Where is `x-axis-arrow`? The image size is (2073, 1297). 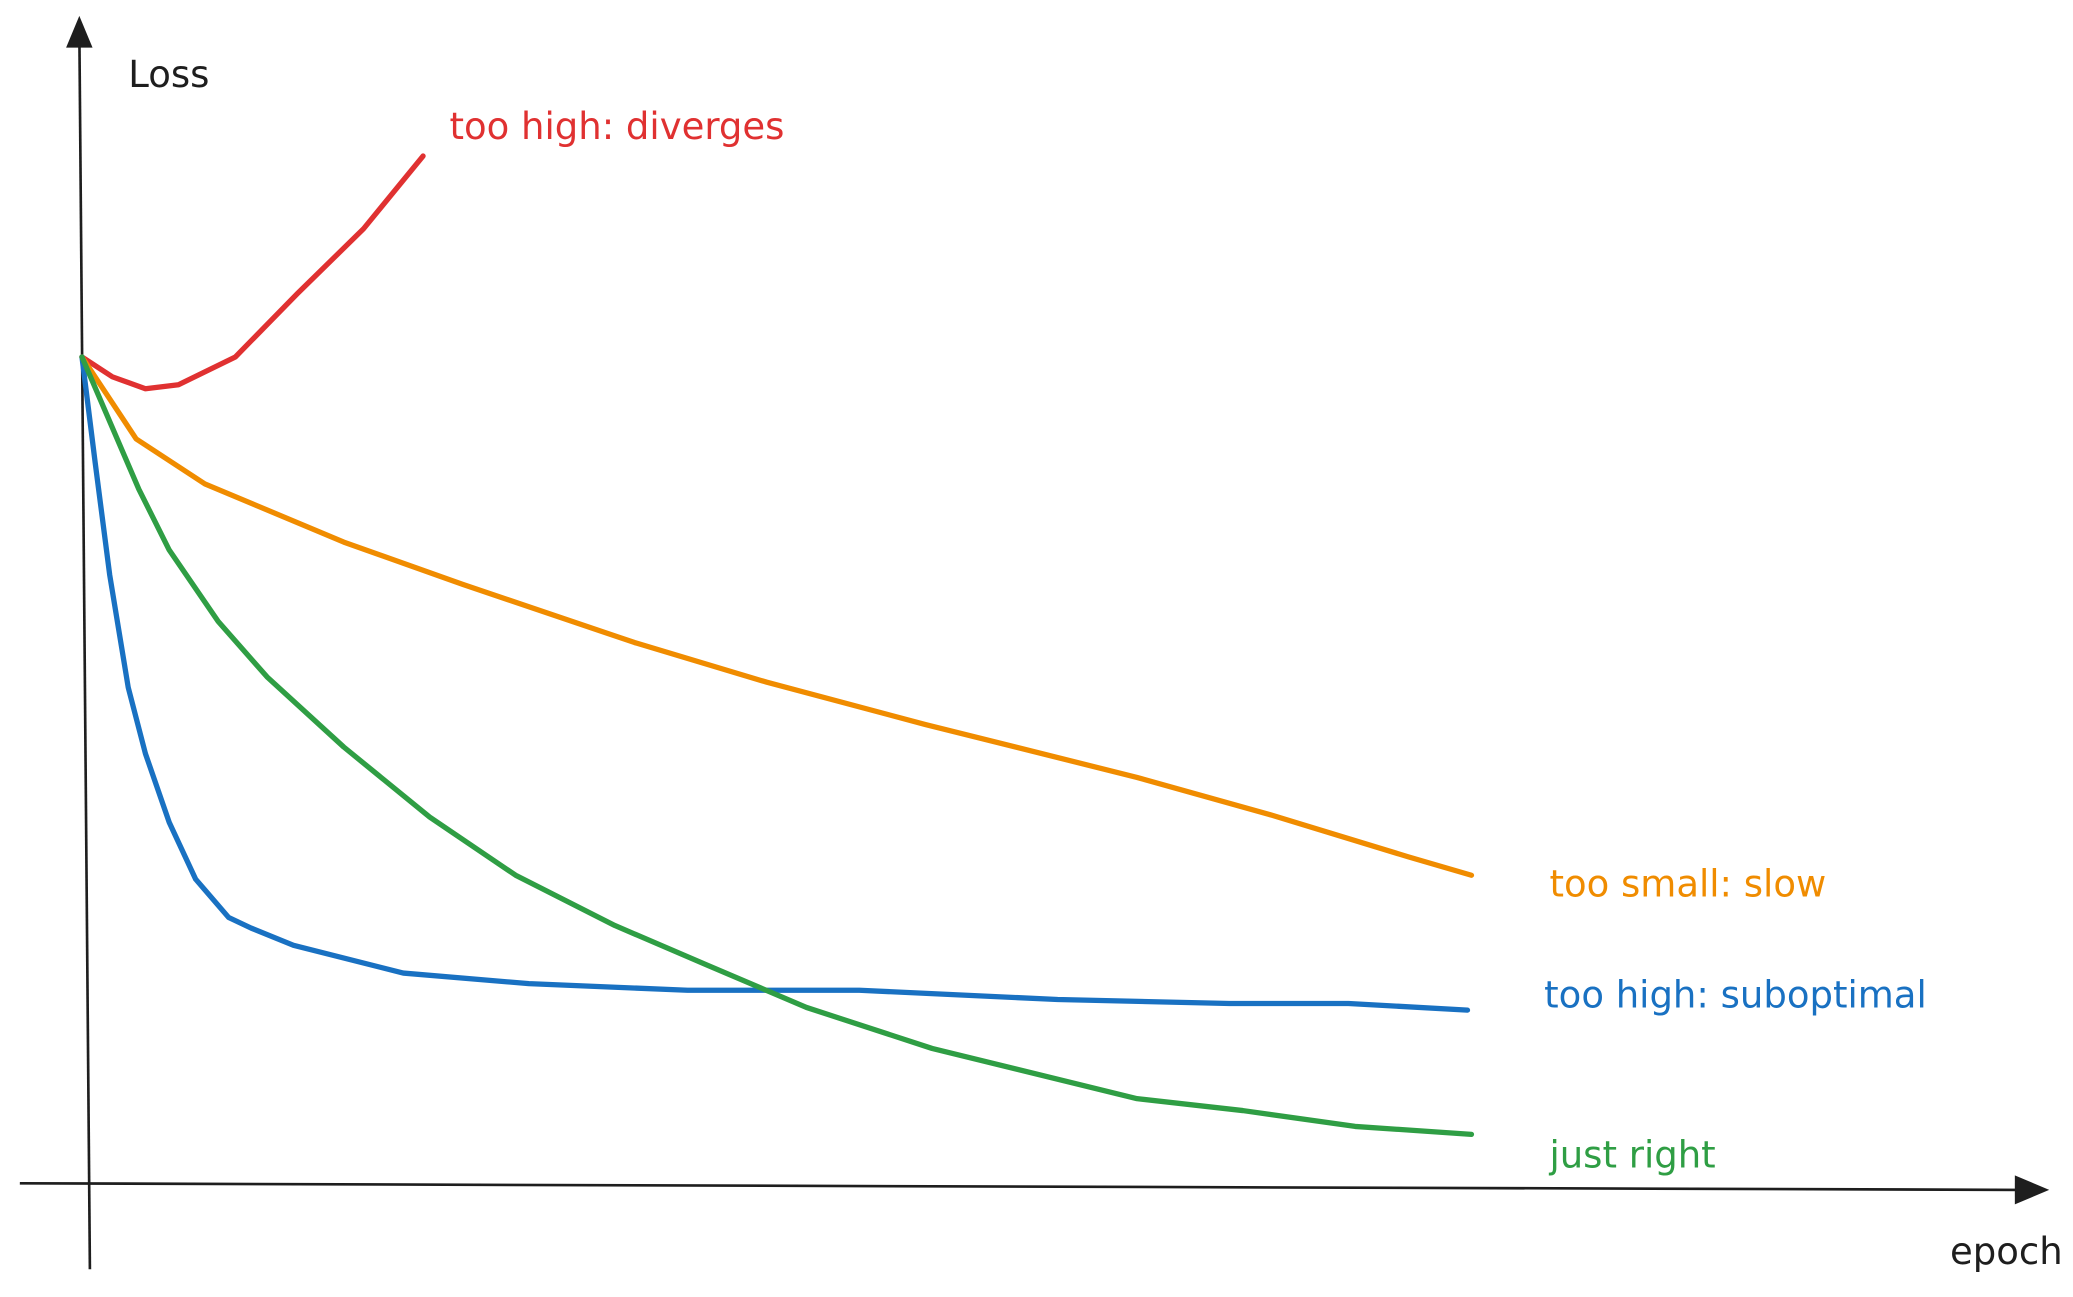 x-axis-arrow is located at coordinates (2032, 1190).